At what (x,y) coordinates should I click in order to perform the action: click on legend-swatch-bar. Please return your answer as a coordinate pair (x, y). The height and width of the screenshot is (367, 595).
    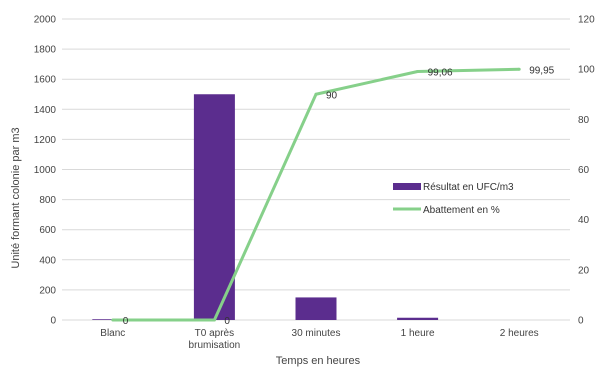
    Looking at the image, I should click on (407, 186).